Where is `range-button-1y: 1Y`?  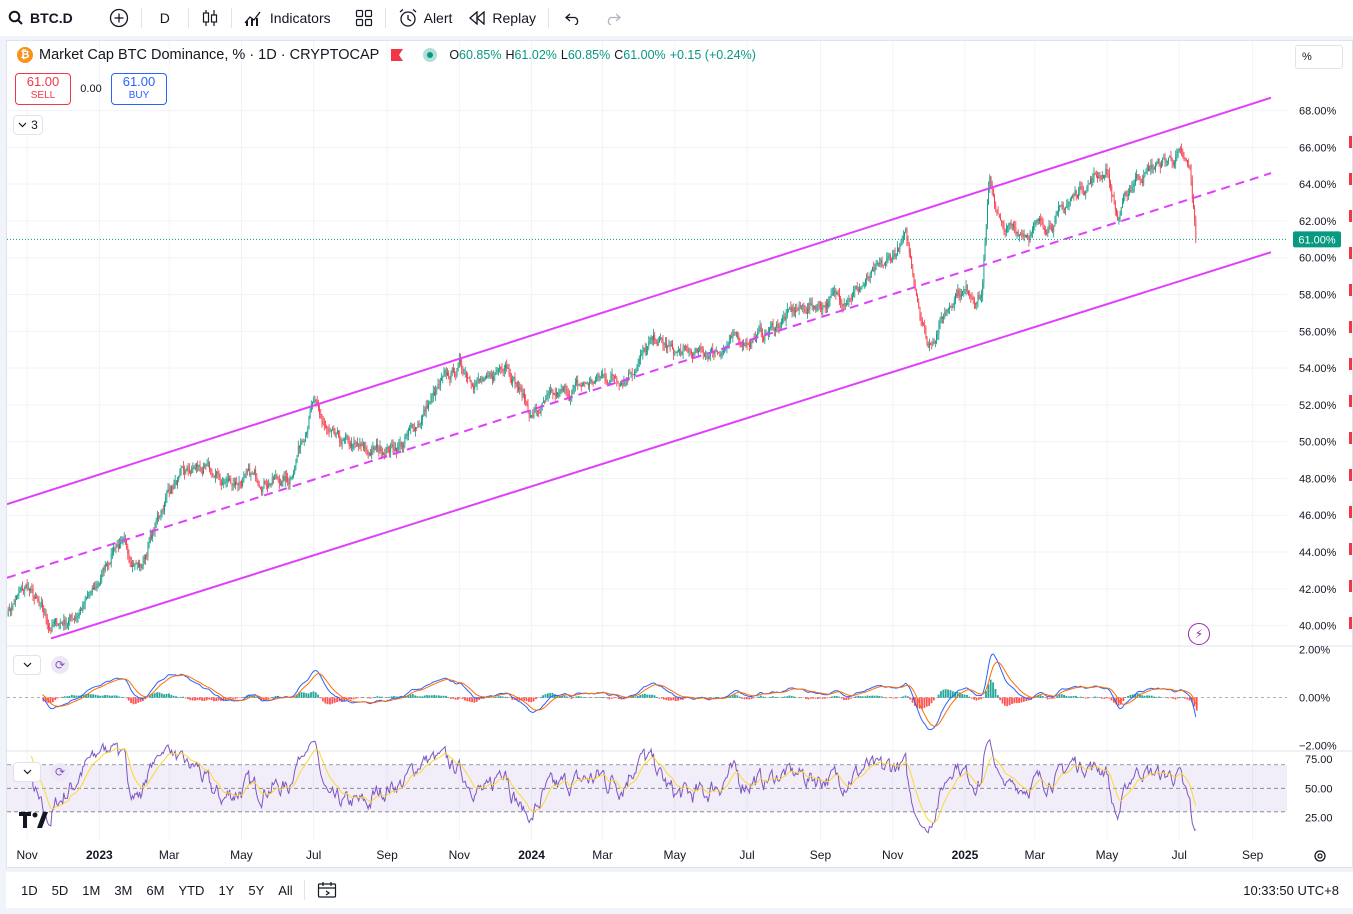 range-button-1y: 1Y is located at coordinates (226, 890).